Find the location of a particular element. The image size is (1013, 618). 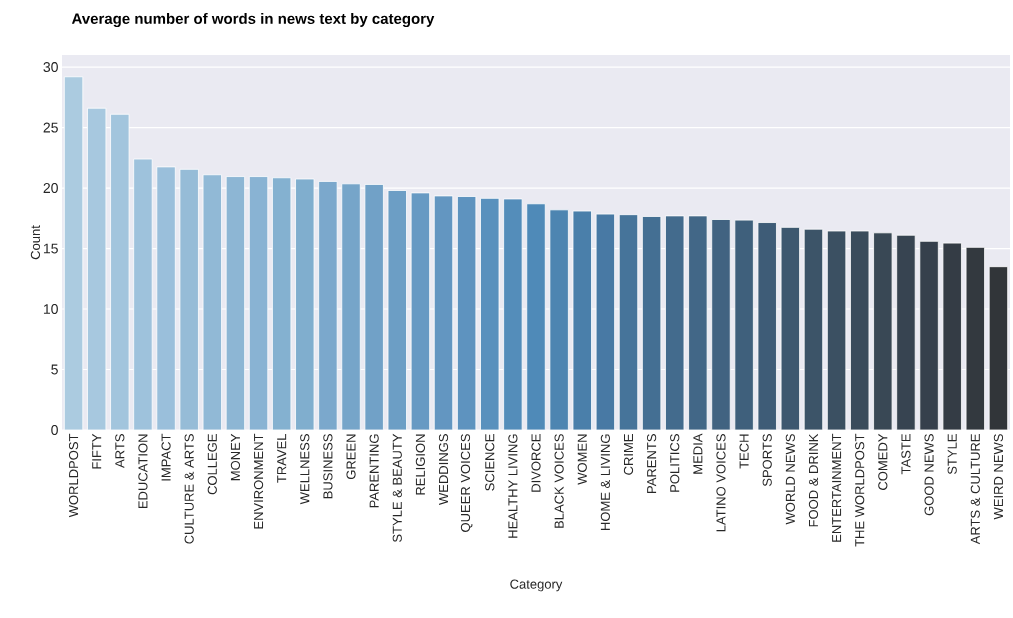

x-tick-label: FOOD & DRINK is located at coordinates (813, 480).